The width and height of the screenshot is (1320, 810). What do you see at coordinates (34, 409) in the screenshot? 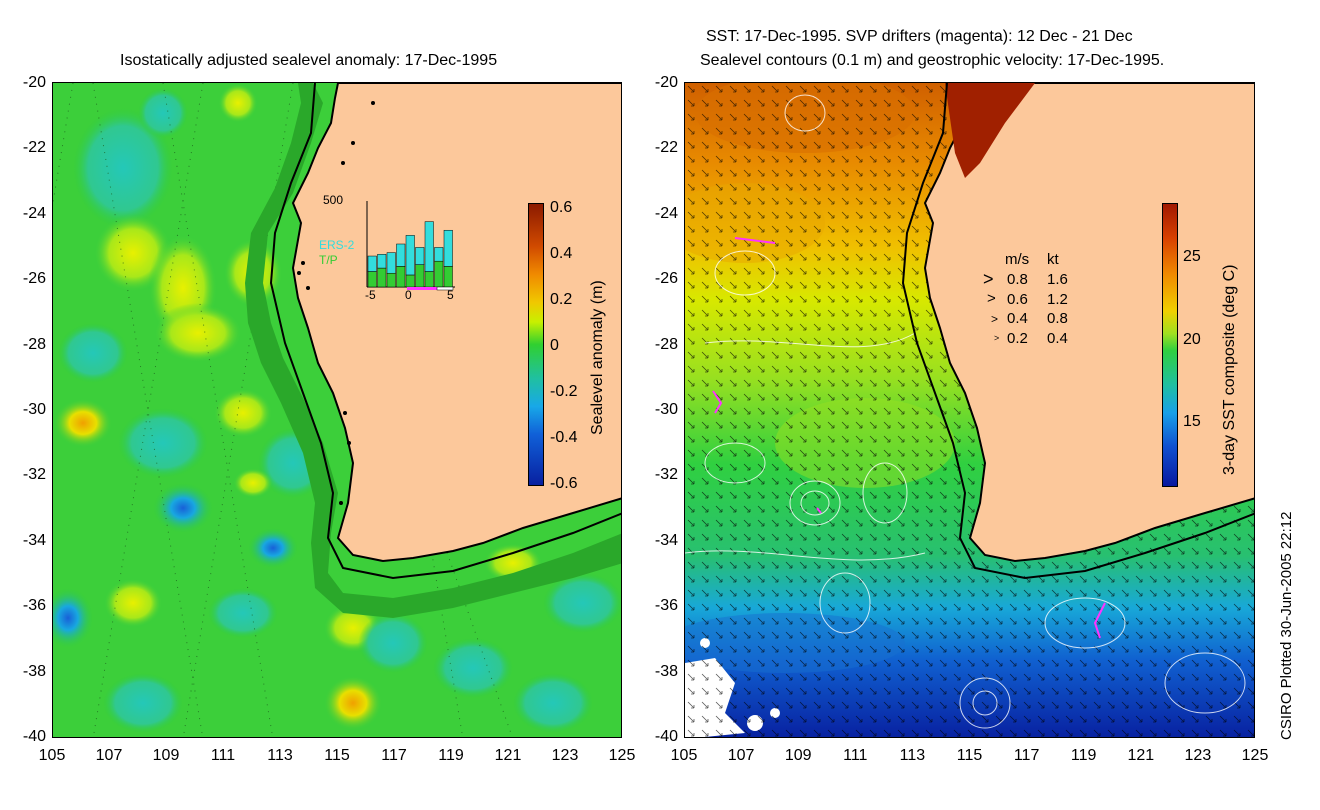
I see `left-ytick-label: -30` at bounding box center [34, 409].